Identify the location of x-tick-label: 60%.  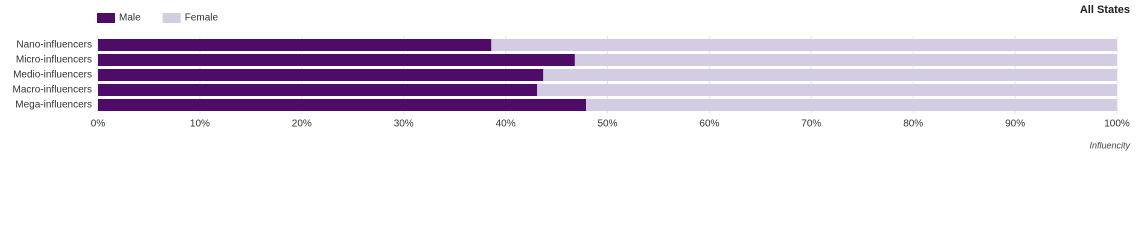
(709, 124).